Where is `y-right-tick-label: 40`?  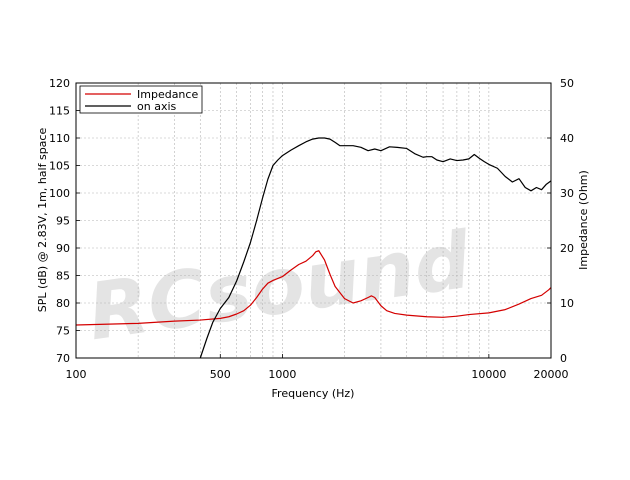
y-right-tick-label: 40 is located at coordinates (567, 138).